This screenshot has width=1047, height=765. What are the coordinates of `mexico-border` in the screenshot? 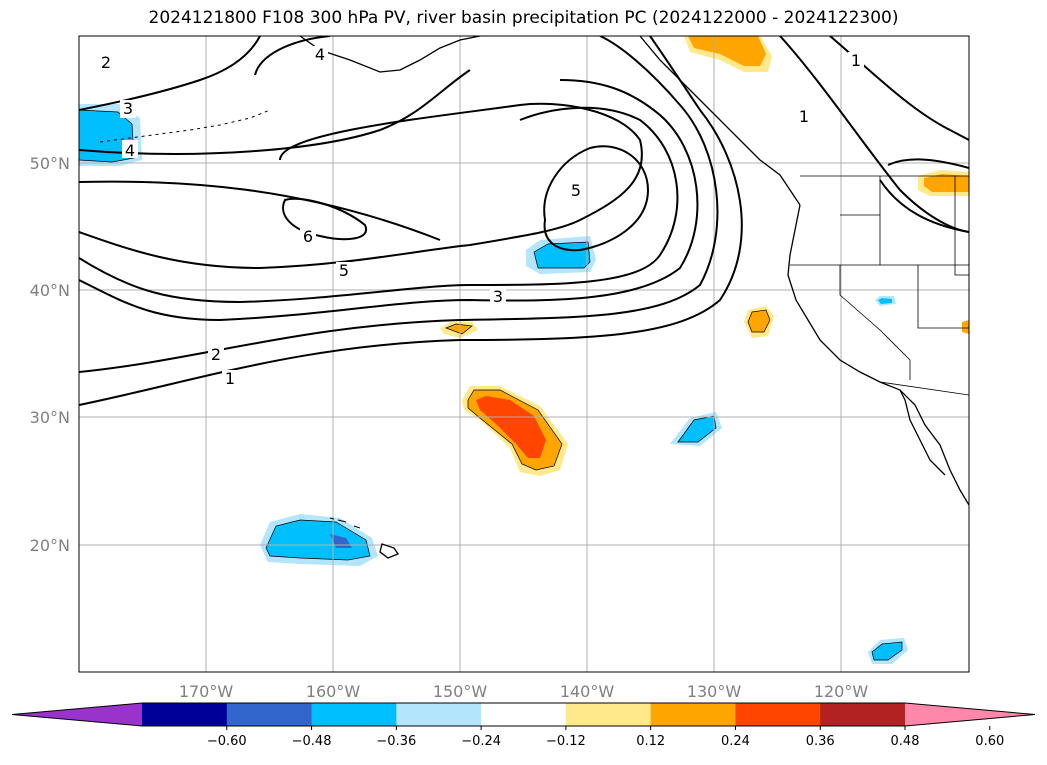 It's located at (924, 388).